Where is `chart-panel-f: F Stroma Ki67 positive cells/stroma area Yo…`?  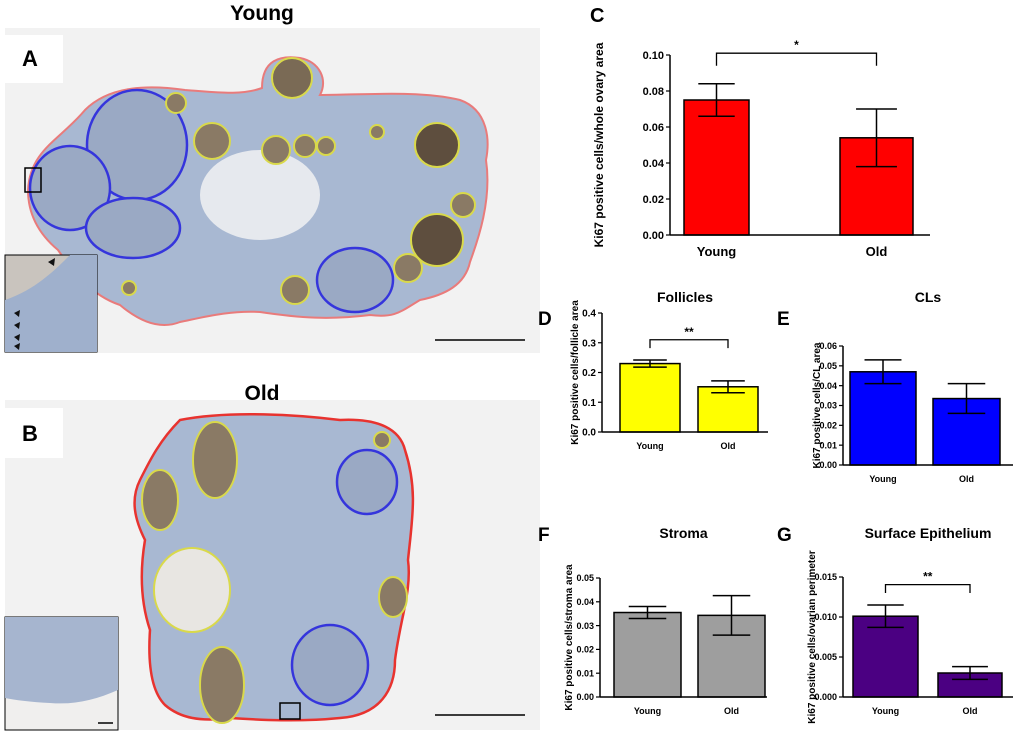
chart-panel-f: F Stroma Ki67 positive cells/stroma area Yo… is located at coordinates (652, 620).